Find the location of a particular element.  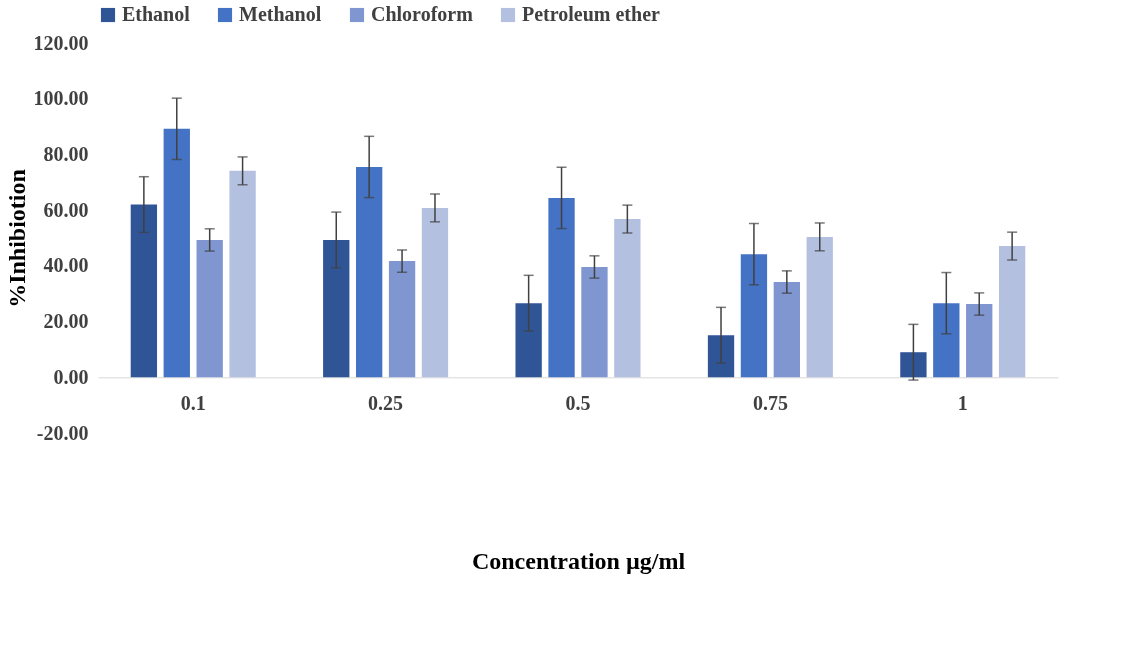

x-tick-label: 0.5 is located at coordinates (578, 402).